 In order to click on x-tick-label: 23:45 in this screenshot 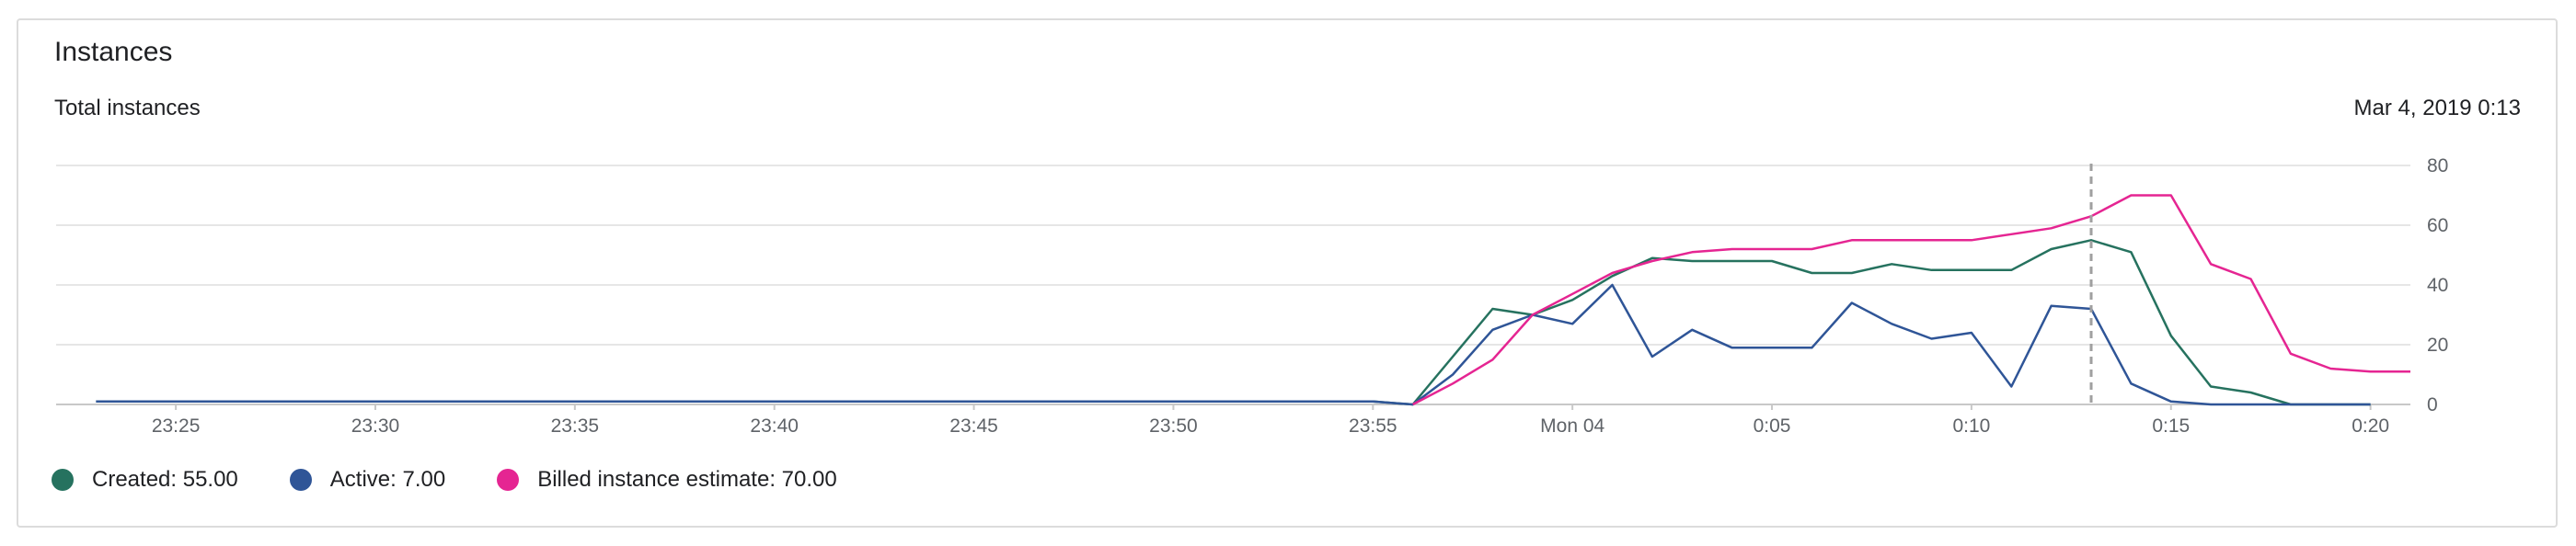, I will do `click(974, 426)`.